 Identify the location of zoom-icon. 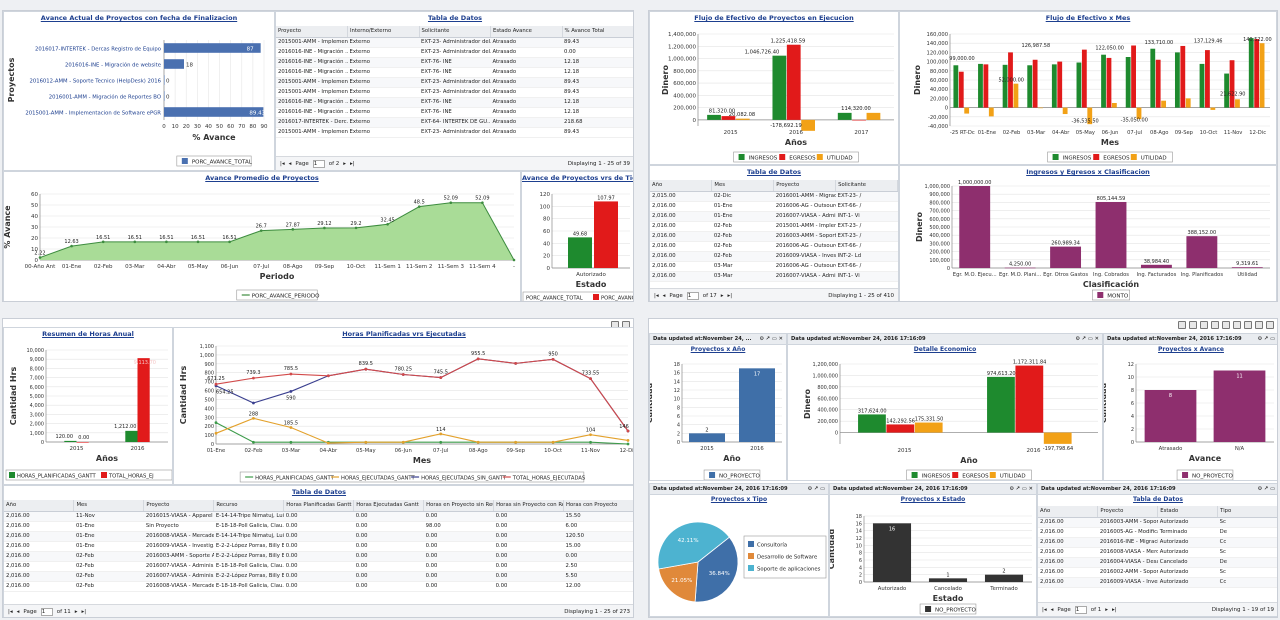
(1193, 325).